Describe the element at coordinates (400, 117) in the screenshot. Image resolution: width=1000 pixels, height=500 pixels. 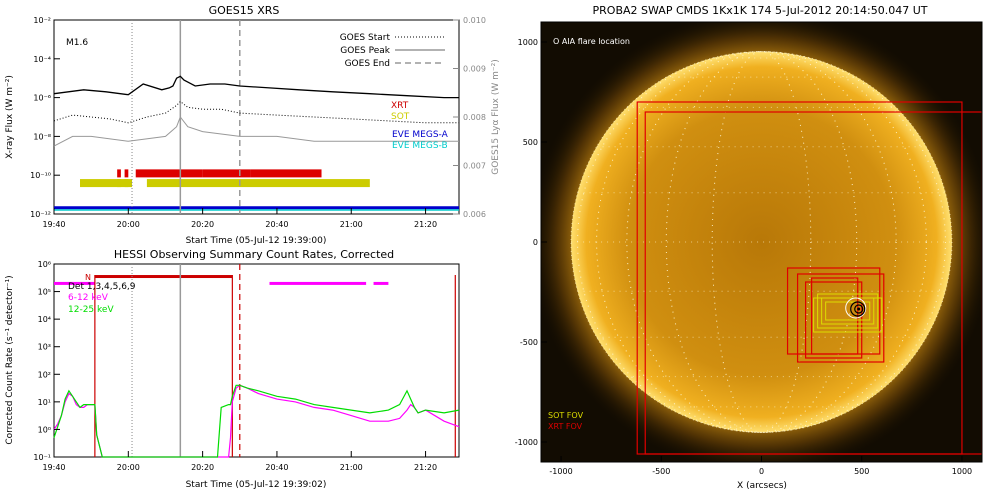
I see `goes-label-sot: SOT` at that location.